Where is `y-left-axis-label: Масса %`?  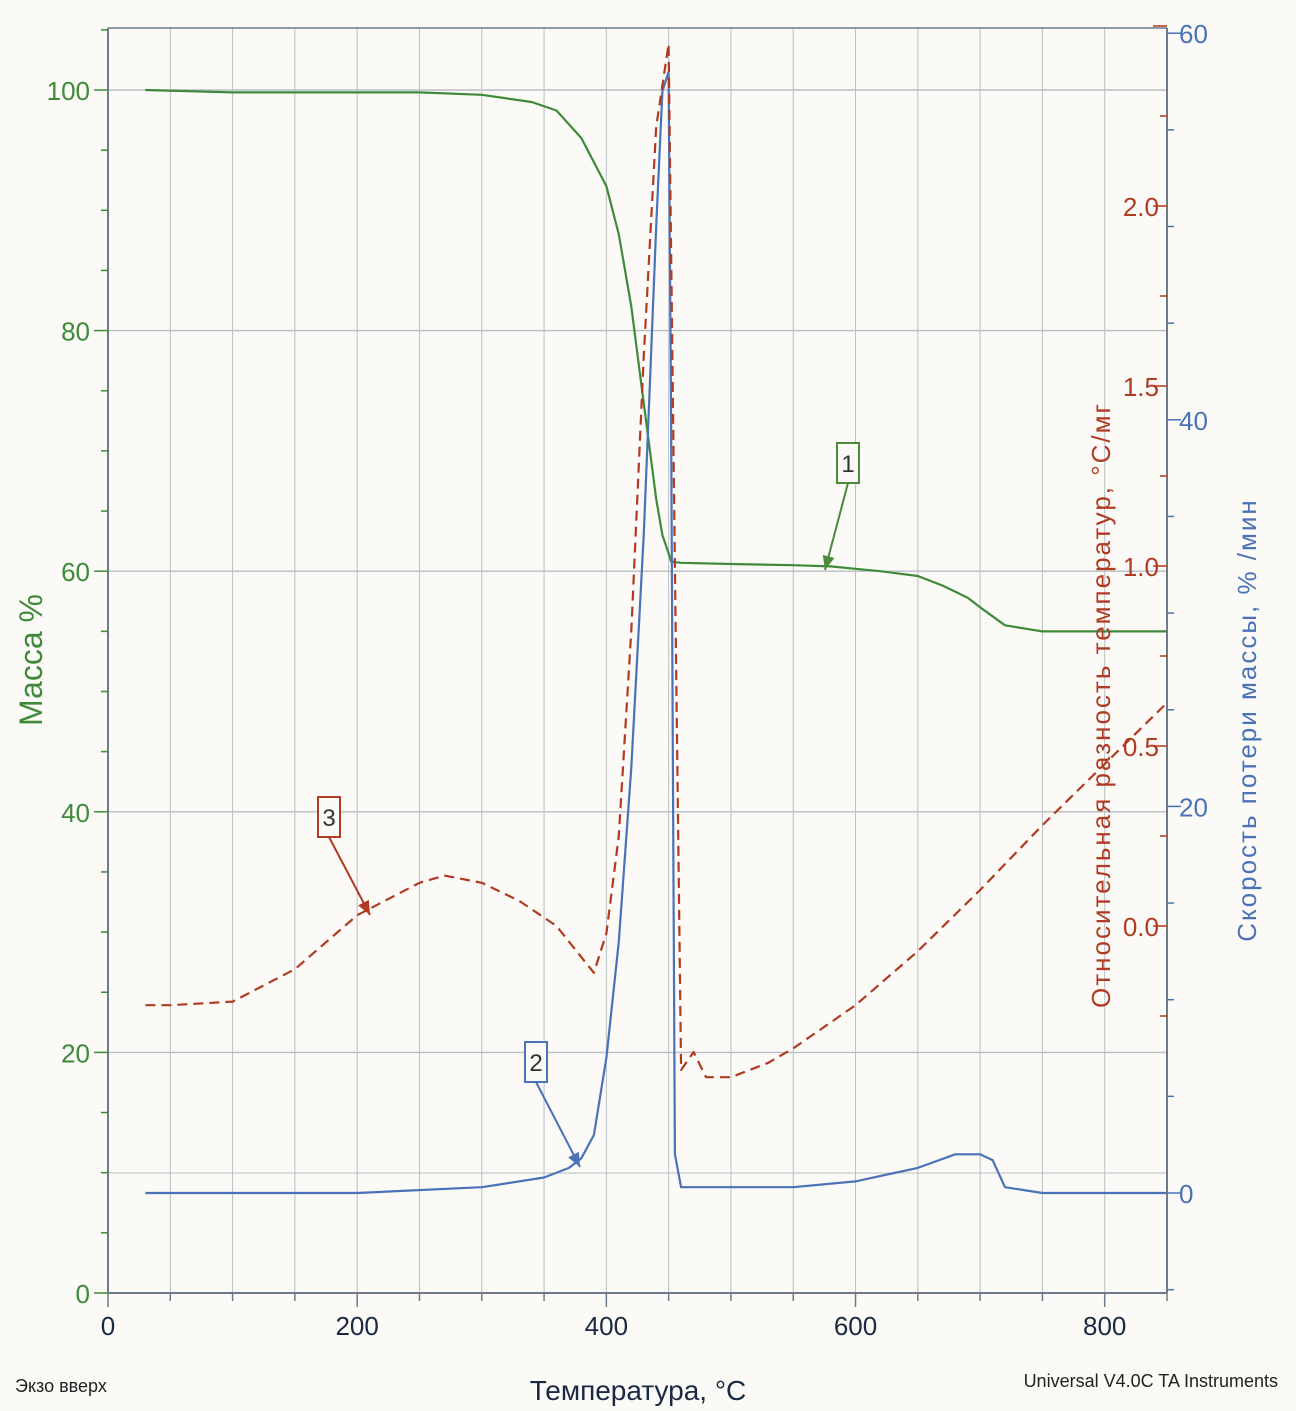
y-left-axis-label: Масса % is located at coordinates (31, 660).